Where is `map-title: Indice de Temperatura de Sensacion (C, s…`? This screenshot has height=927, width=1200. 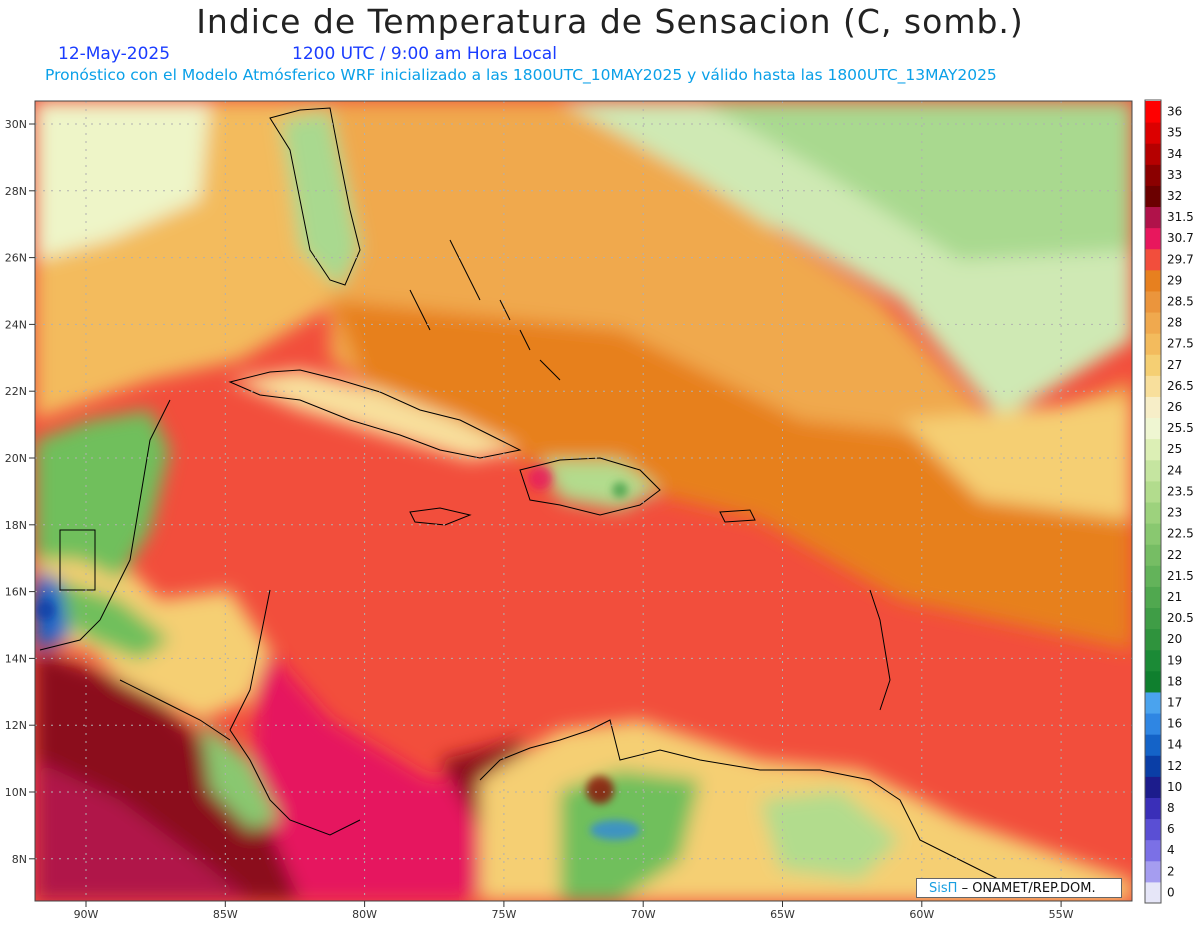
map-title: Indice de Temperatura de Sensacion (C, s… is located at coordinates (610, 21).